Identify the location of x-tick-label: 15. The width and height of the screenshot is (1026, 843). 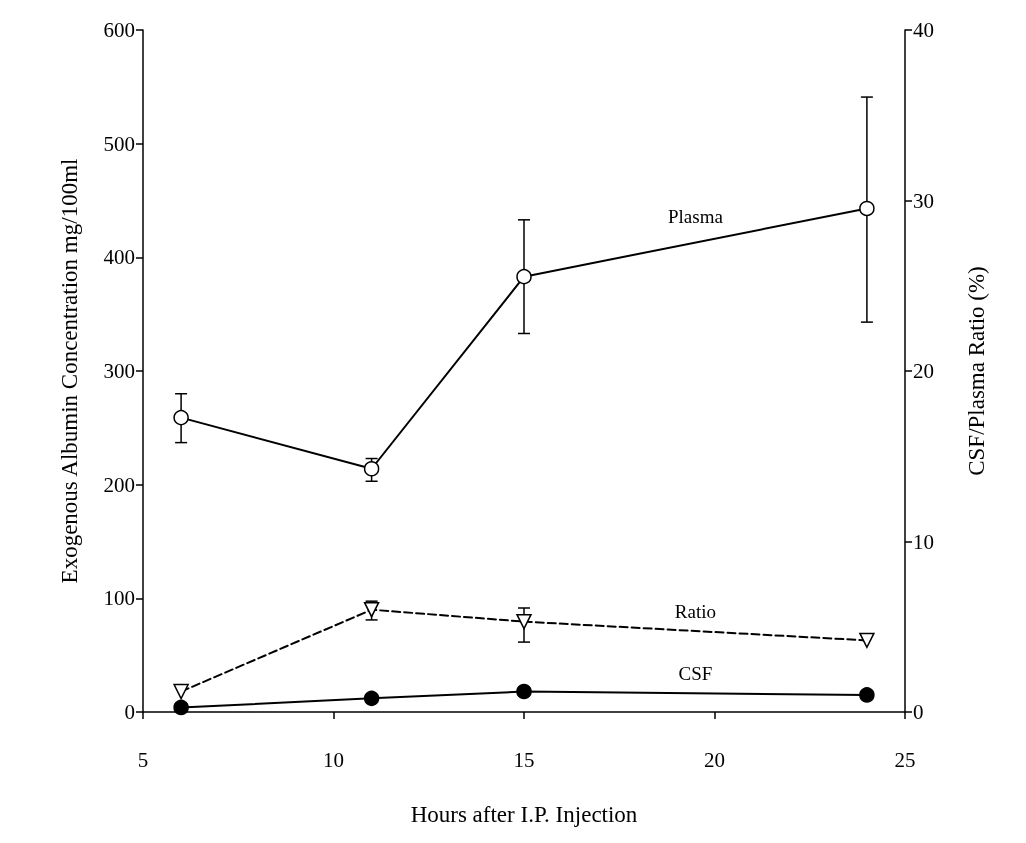
(524, 759).